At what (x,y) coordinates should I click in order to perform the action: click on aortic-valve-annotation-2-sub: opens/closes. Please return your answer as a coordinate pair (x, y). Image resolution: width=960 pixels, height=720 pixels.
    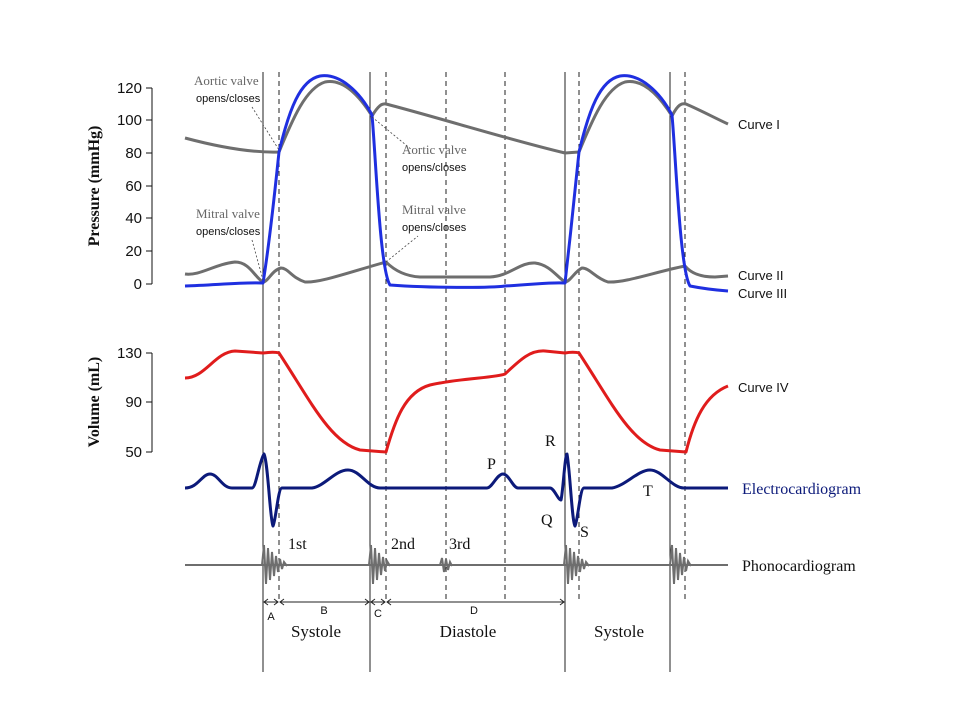
    Looking at the image, I should click on (434, 168).